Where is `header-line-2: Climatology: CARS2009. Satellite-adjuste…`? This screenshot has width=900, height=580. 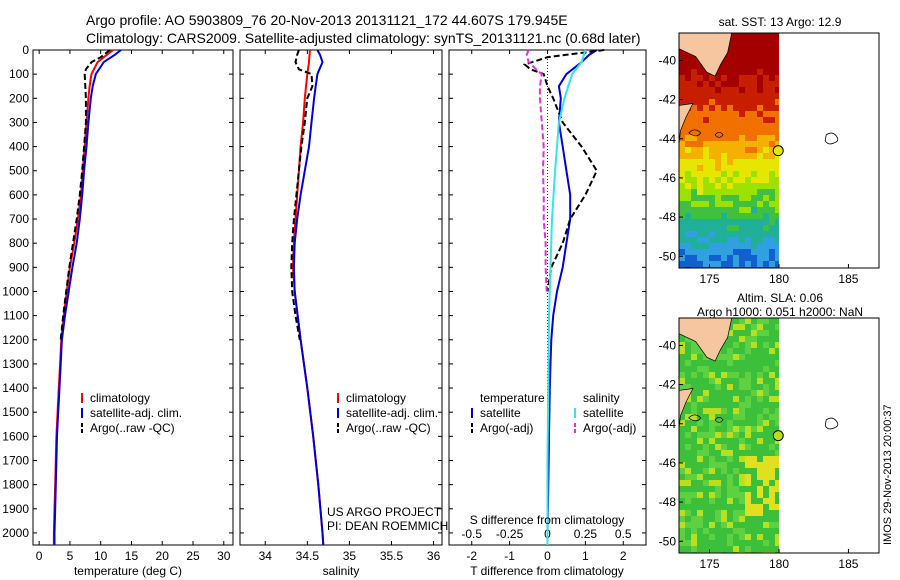
header-line-2: Climatology: CARS2009. Satellite-adjuste… is located at coordinates (363, 38).